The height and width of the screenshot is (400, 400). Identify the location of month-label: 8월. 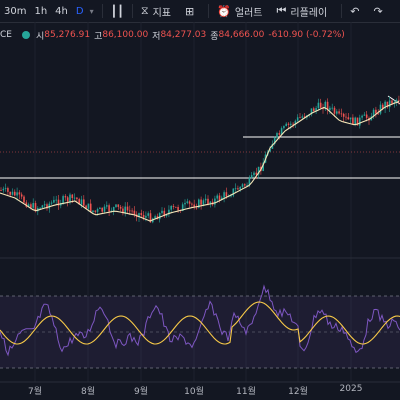
(88, 392).